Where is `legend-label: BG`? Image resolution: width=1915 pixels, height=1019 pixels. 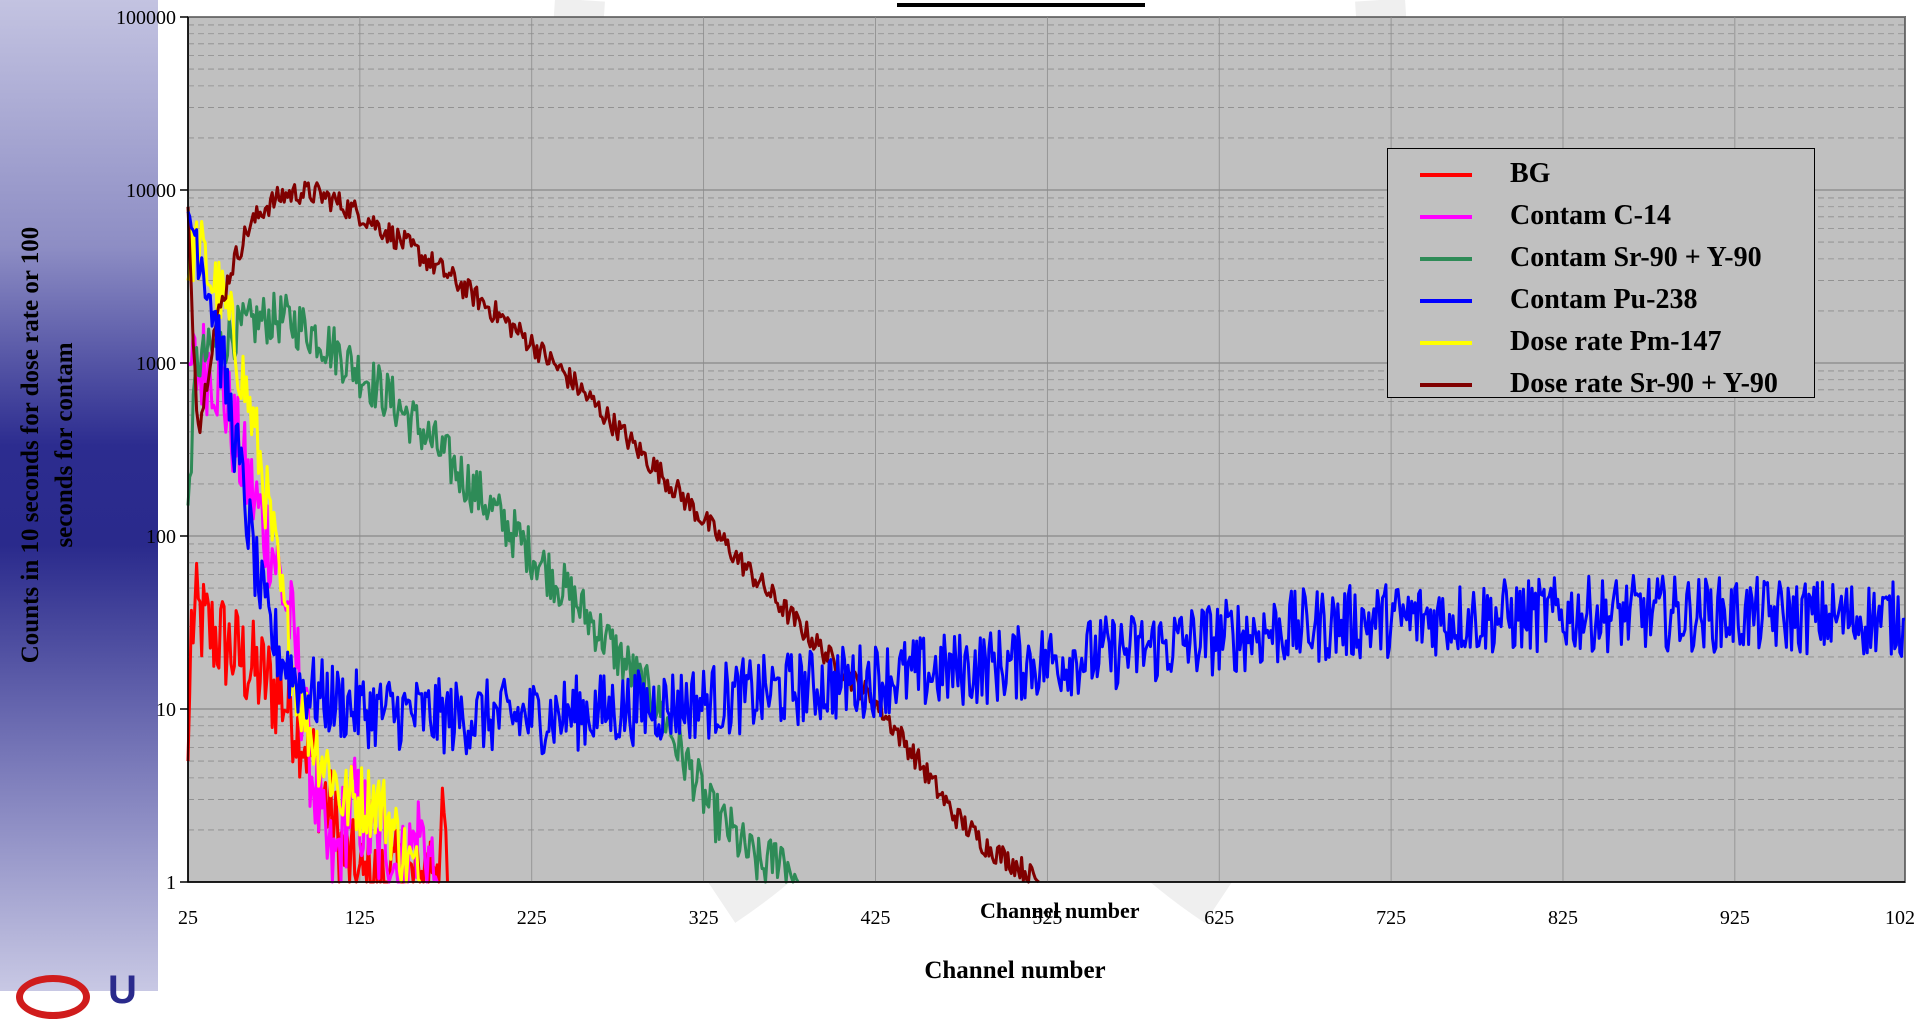
legend-label: BG is located at coordinates (1530, 173).